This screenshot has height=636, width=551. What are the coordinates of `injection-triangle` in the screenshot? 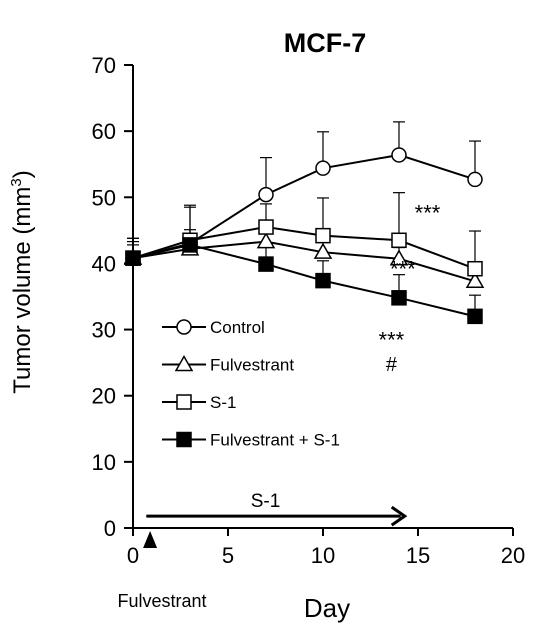 It's located at (150, 539).